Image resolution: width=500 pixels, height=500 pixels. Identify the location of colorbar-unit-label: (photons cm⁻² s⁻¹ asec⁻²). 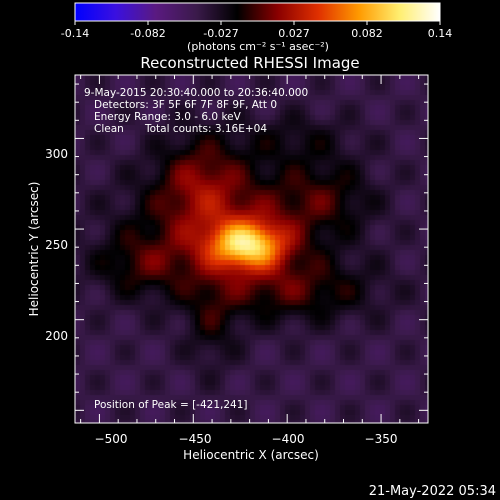
(258, 46).